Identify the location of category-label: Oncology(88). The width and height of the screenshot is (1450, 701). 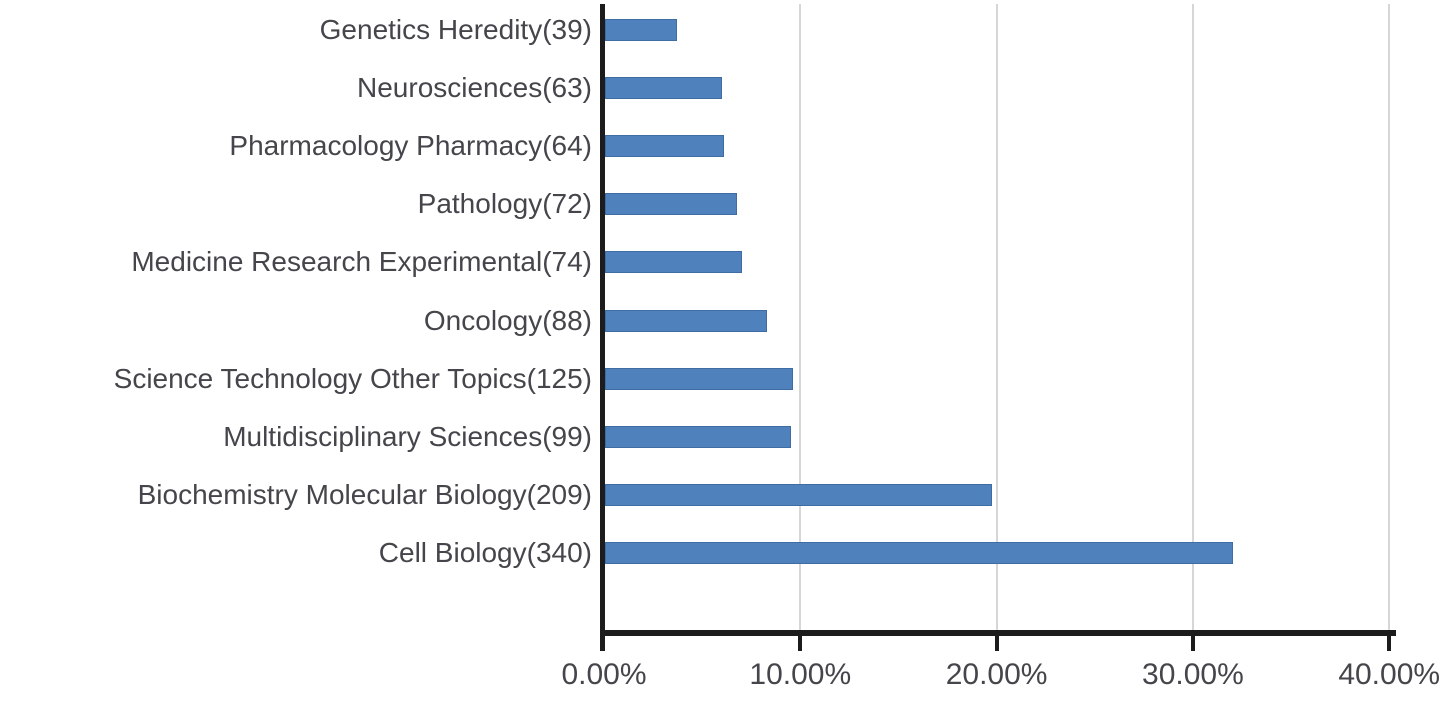
(507, 320).